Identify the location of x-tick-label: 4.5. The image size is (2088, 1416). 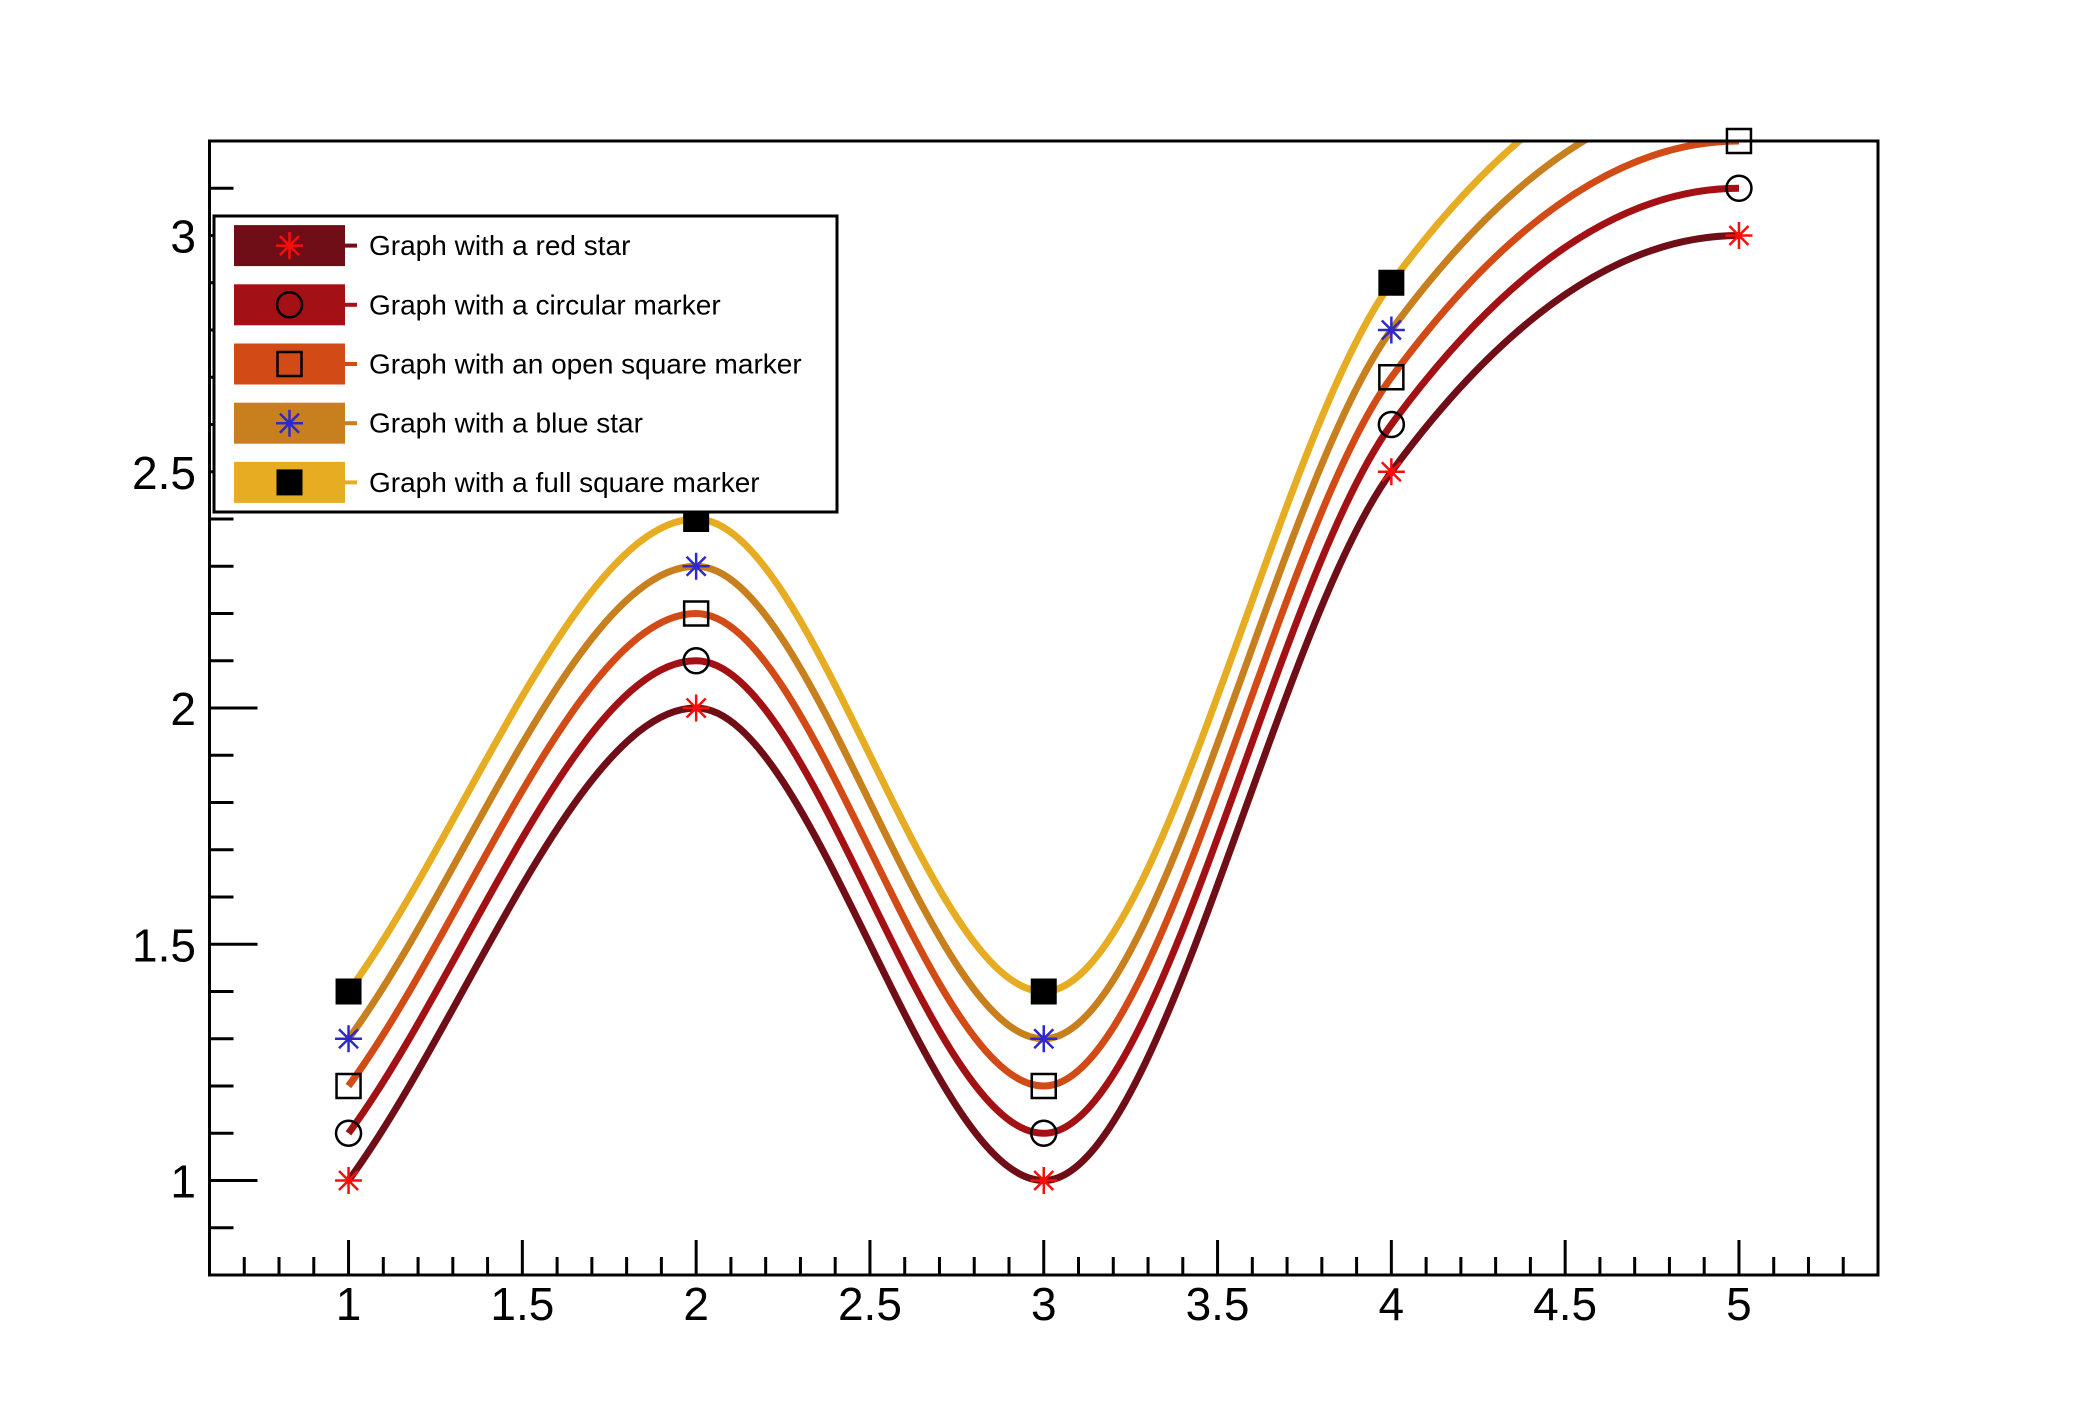
(1565, 1304).